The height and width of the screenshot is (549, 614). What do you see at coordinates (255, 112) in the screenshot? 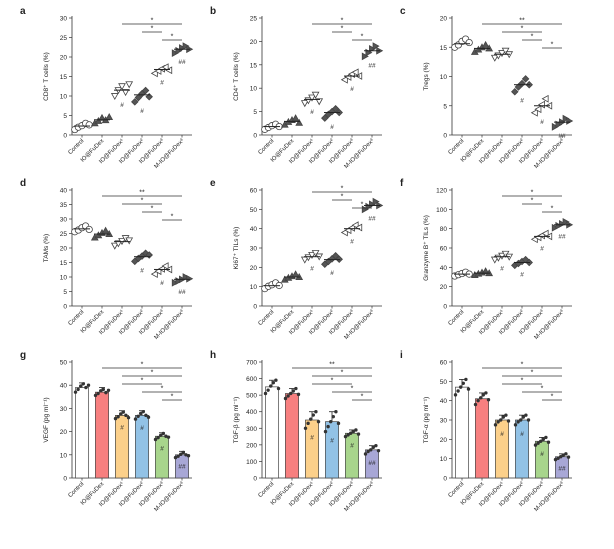
I see `y-tick-label: 5` at bounding box center [255, 112].